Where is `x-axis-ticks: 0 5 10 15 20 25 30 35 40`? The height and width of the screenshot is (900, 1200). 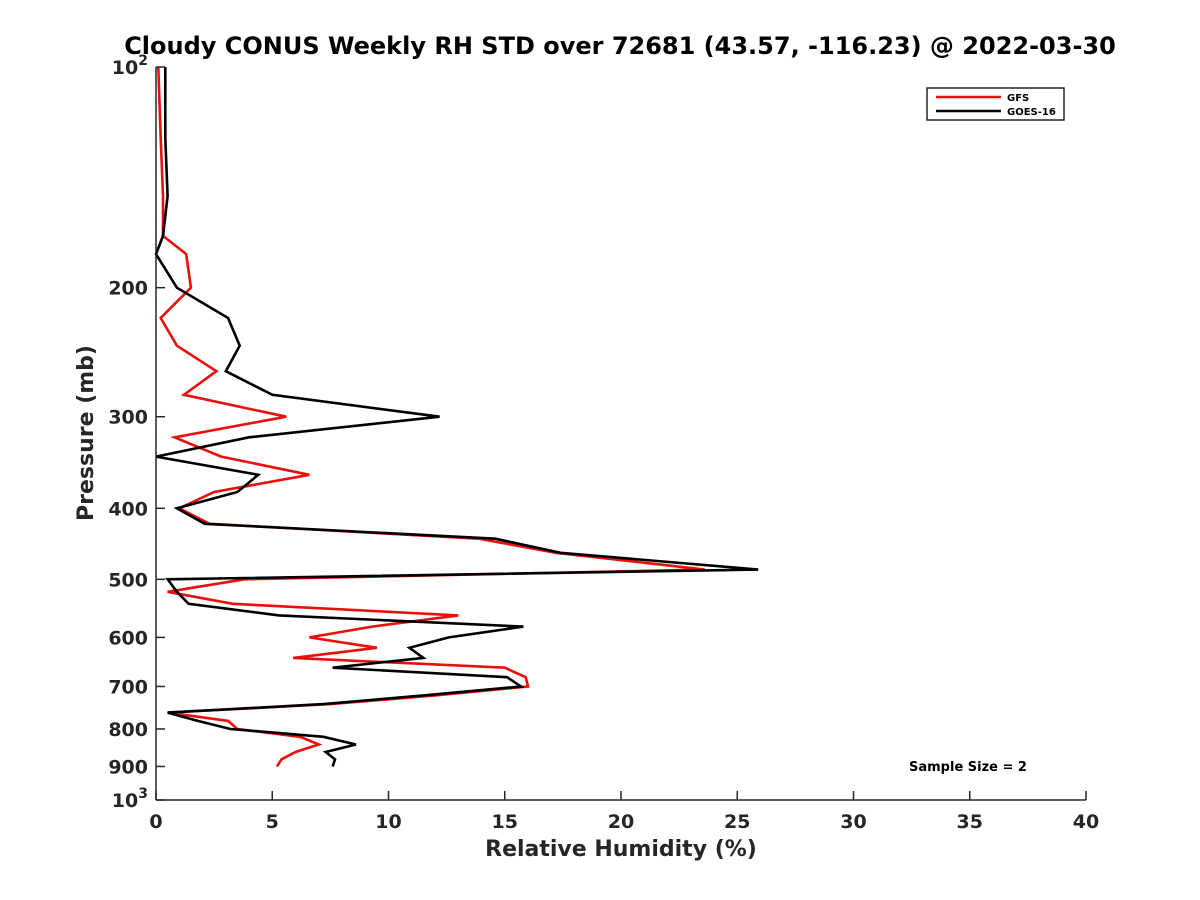 x-axis-ticks: 0 5 10 15 20 25 30 35 40 is located at coordinates (624, 812).